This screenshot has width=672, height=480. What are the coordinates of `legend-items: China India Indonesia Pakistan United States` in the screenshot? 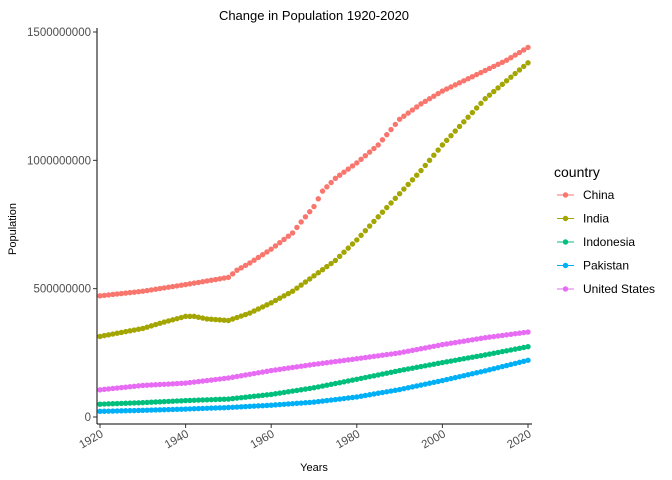 It's located at (606, 242).